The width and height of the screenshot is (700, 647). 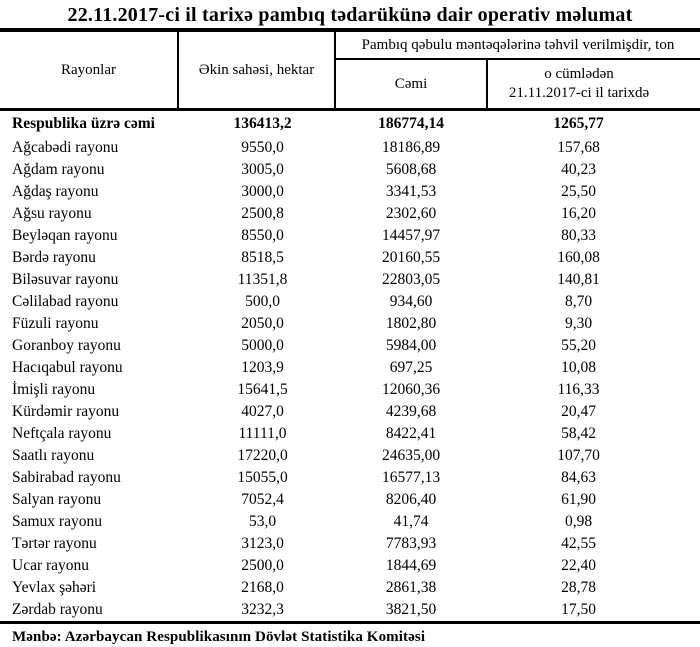 I want to click on cell-area: 3005,0, so click(x=262, y=169).